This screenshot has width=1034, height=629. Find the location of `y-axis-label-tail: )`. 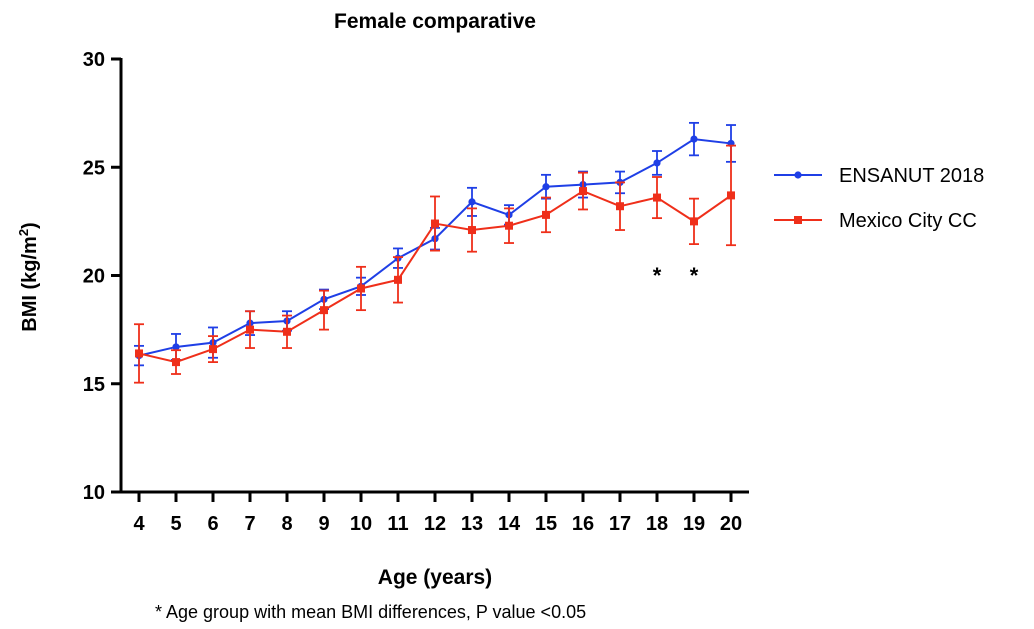

y-axis-label-tail: ) is located at coordinates (30, 225).